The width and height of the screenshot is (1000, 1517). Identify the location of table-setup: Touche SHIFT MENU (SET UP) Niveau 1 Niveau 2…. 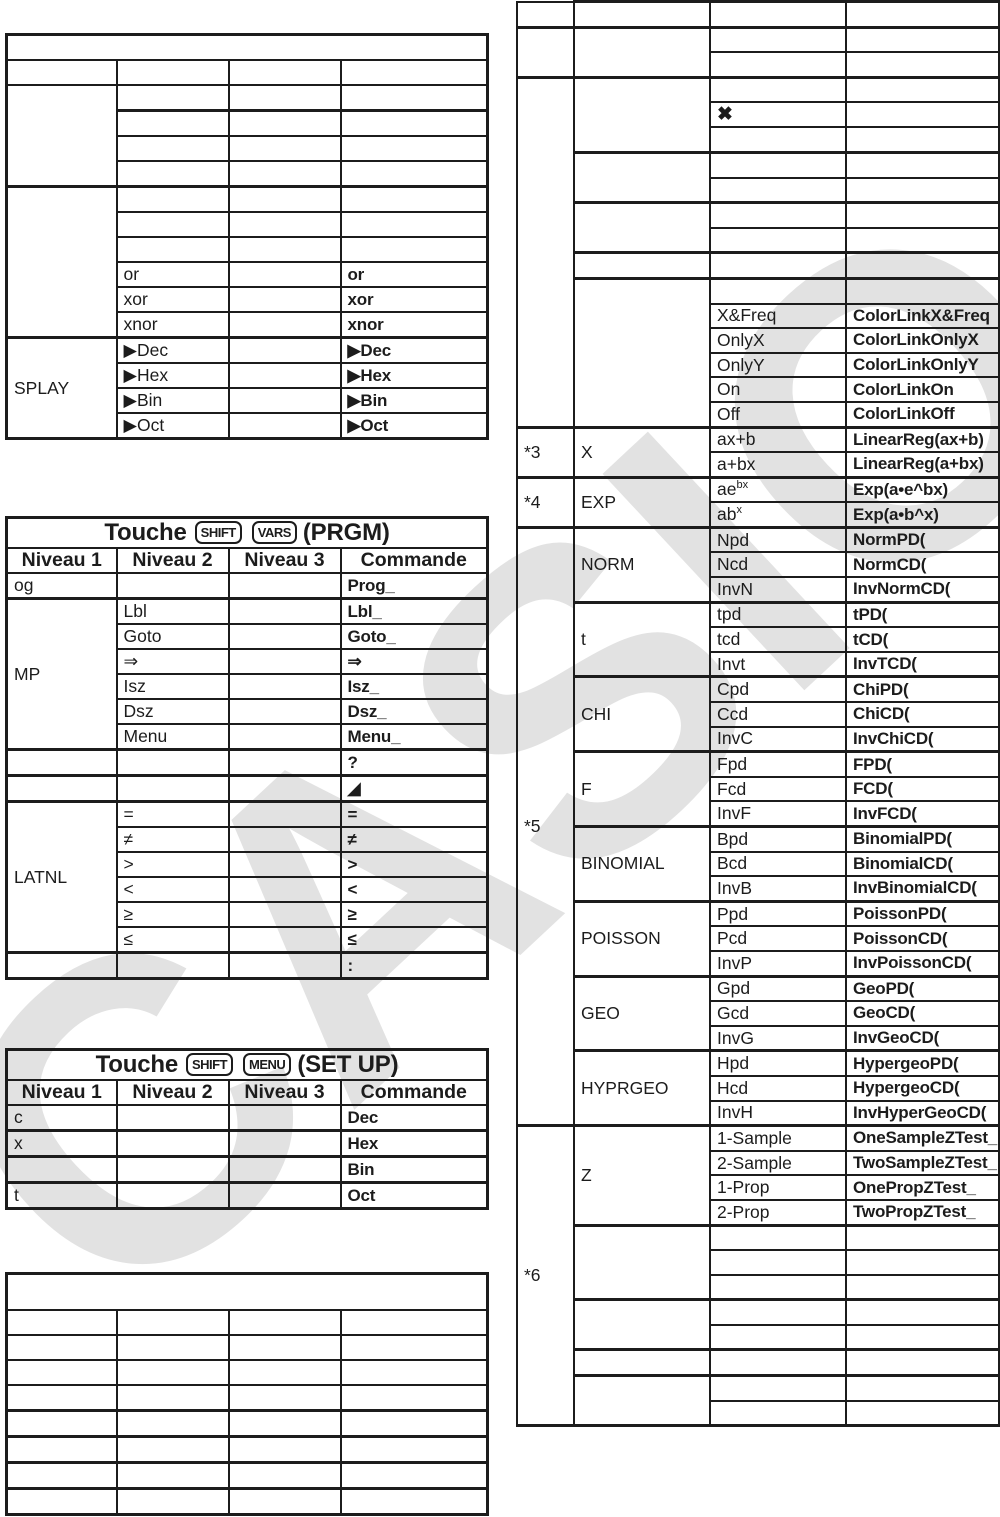
(247, 1129).